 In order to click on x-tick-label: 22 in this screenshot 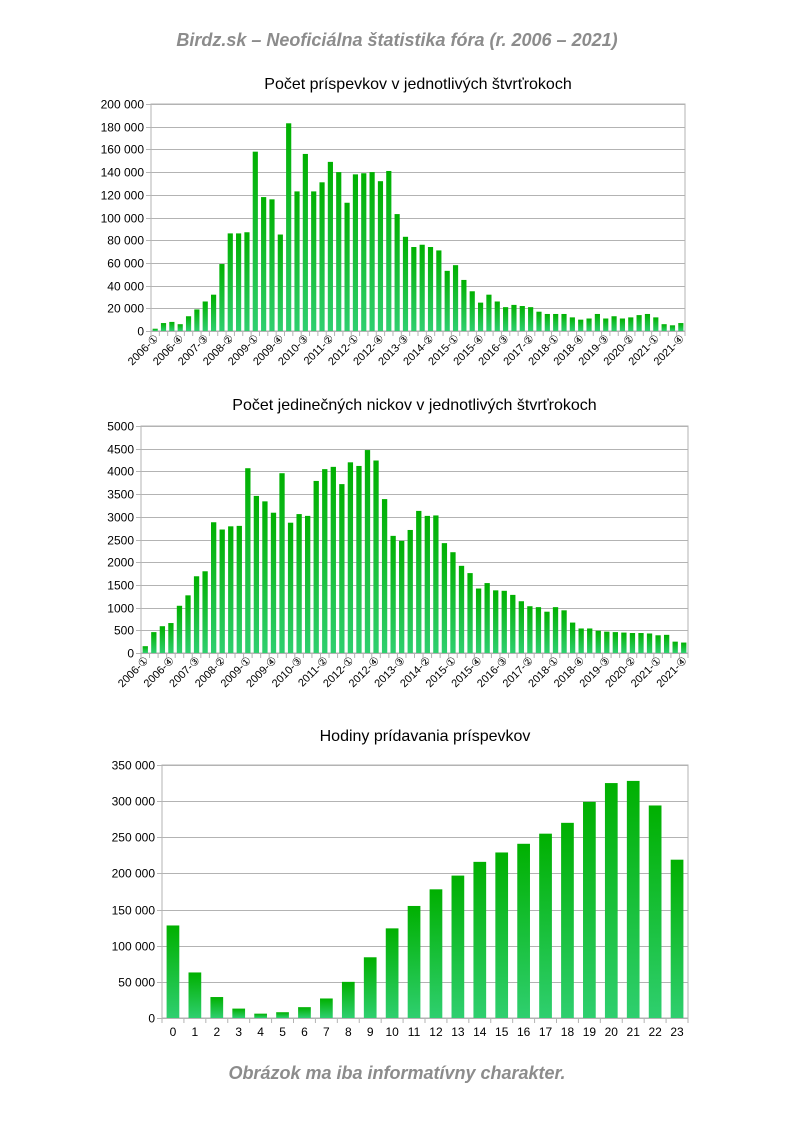, I will do `click(655, 1032)`.